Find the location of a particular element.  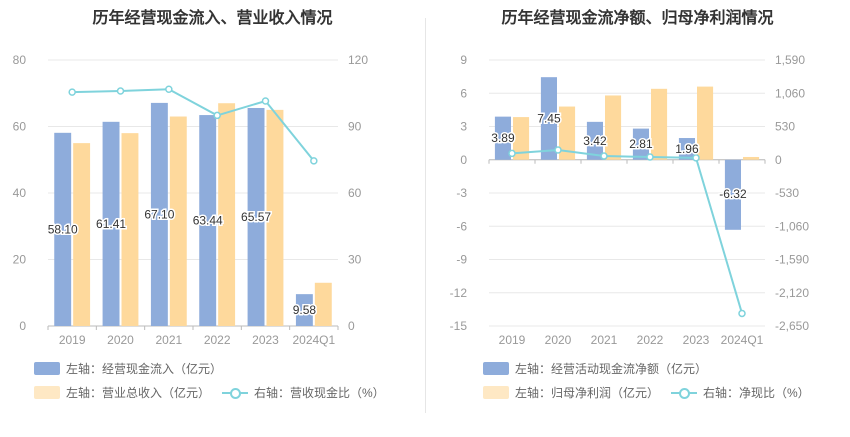

legend-item-net-cash-ratio: 右轴：净现比（%） is located at coordinates (740, 392).